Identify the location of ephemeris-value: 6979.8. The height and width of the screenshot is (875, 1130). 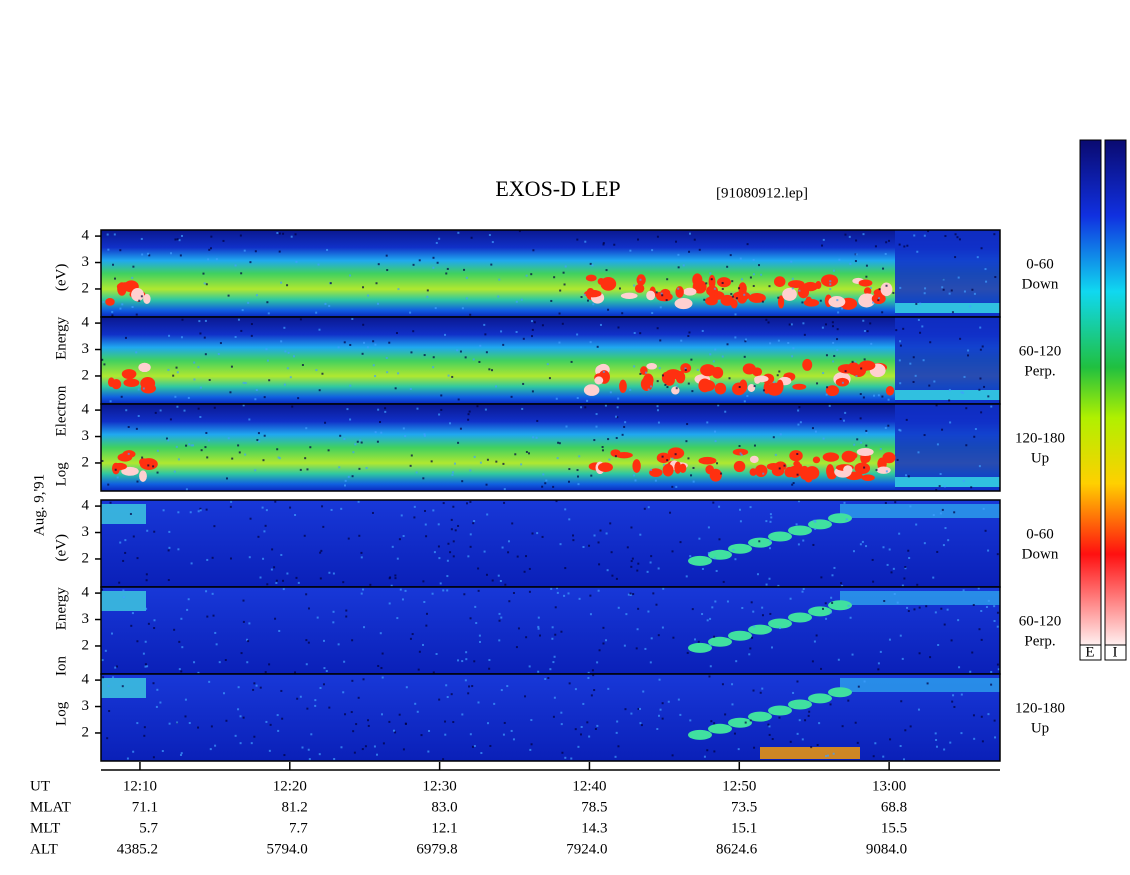
(436, 849).